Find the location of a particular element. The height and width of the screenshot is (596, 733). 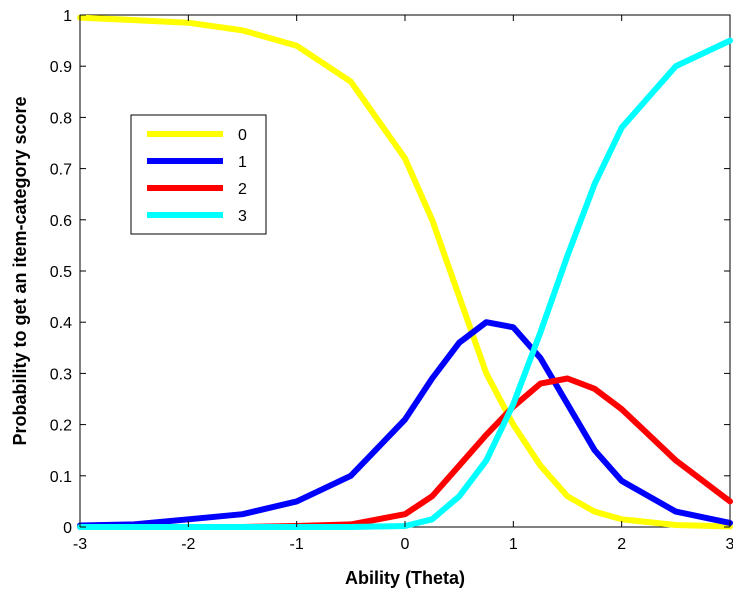

x-tick-label-0: -3 is located at coordinates (80, 544).